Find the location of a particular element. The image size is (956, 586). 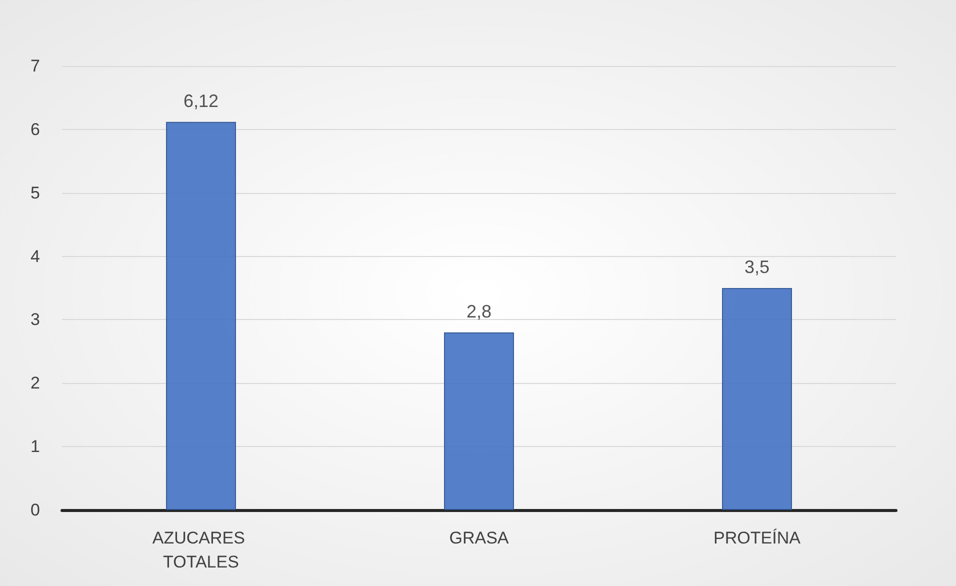

y-tick-label: 1 is located at coordinates (35, 446).